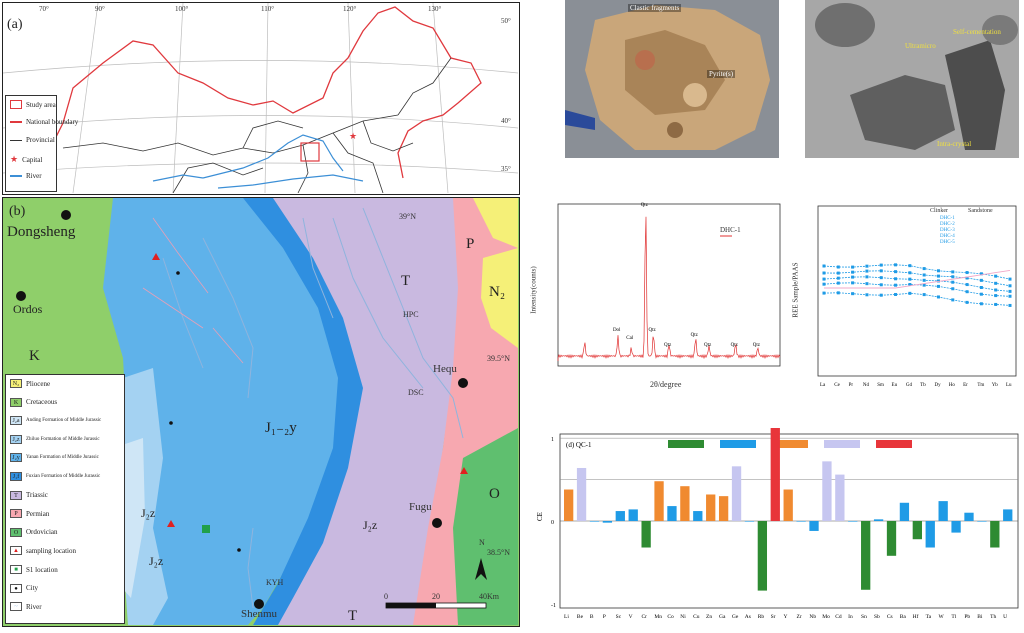  Describe the element at coordinates (41, 232) in the screenshot. I see `city-label: Dongsheng` at that location.